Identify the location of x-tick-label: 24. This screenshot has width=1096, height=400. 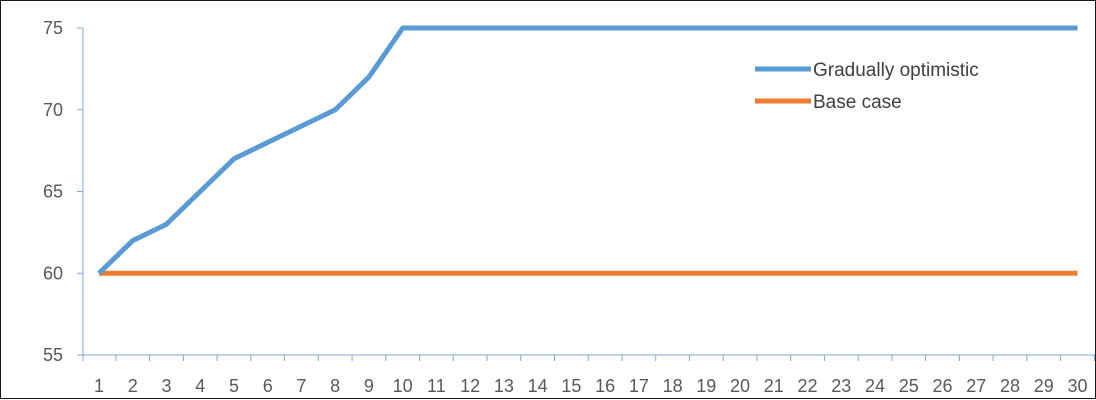
(875, 386).